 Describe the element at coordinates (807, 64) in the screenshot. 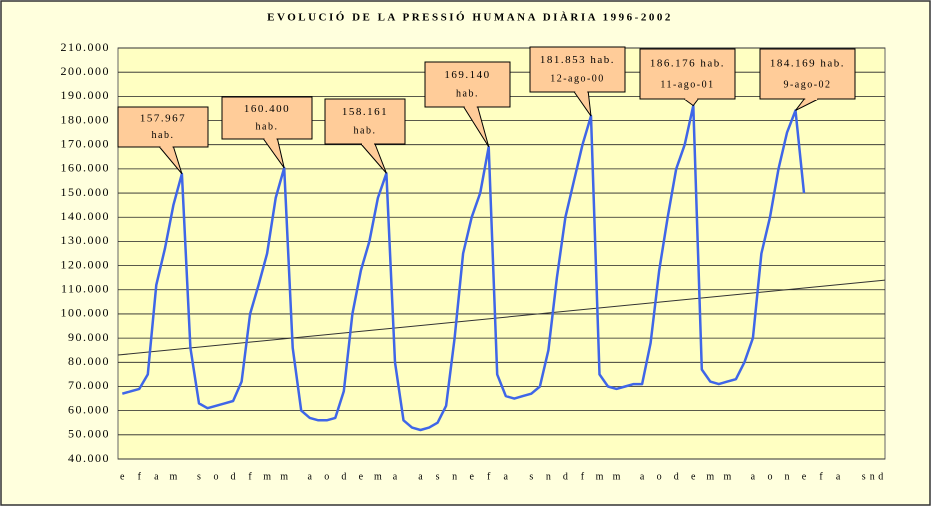

I see `callout-text: 184.169 hab.` at that location.